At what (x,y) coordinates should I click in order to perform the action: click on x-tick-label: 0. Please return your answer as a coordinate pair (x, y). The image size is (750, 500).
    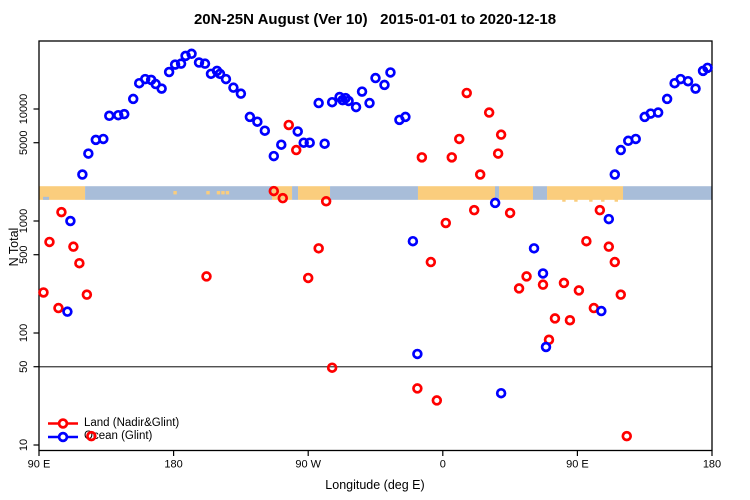
    Looking at the image, I should click on (443, 465).